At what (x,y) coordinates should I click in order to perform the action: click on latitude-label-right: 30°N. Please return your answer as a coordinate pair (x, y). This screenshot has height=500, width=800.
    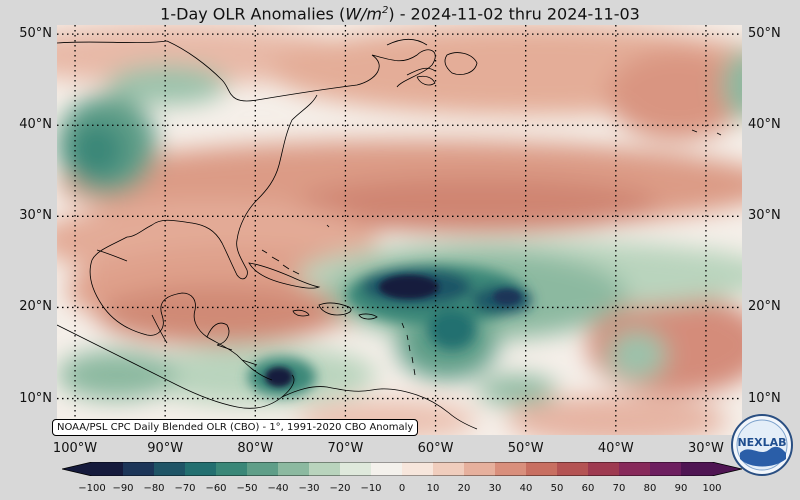
    Looking at the image, I should click on (764, 216).